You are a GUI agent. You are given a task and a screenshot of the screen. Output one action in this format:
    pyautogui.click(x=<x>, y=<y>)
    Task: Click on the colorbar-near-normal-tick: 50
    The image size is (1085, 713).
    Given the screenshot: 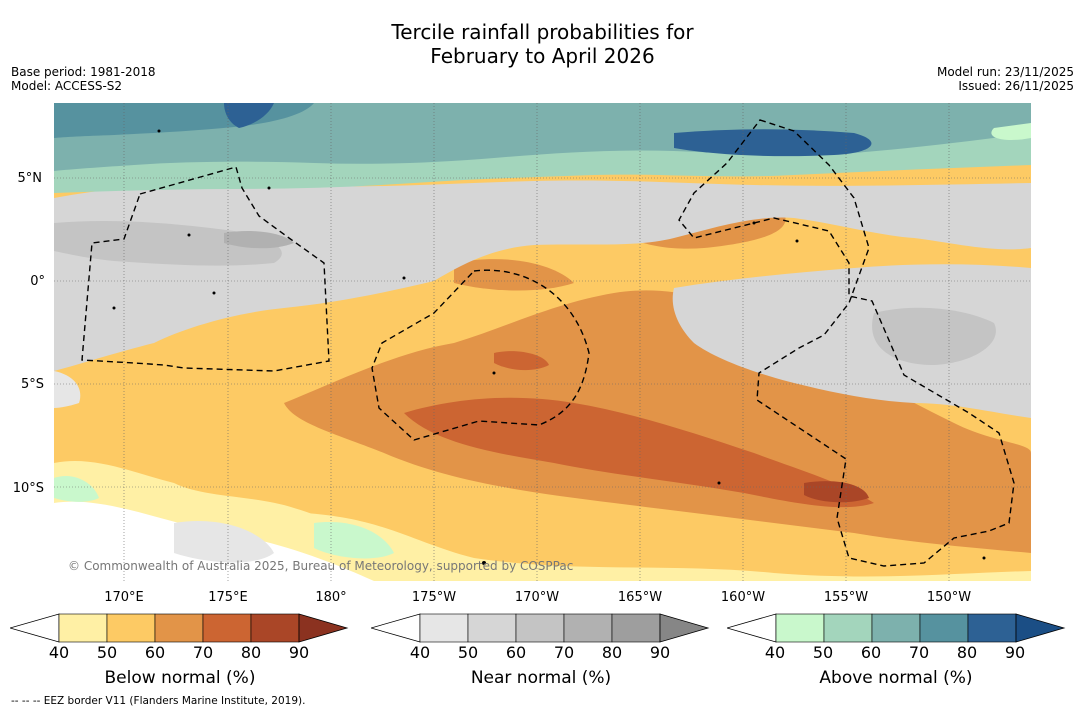 What is the action you would take?
    pyautogui.click(x=468, y=652)
    